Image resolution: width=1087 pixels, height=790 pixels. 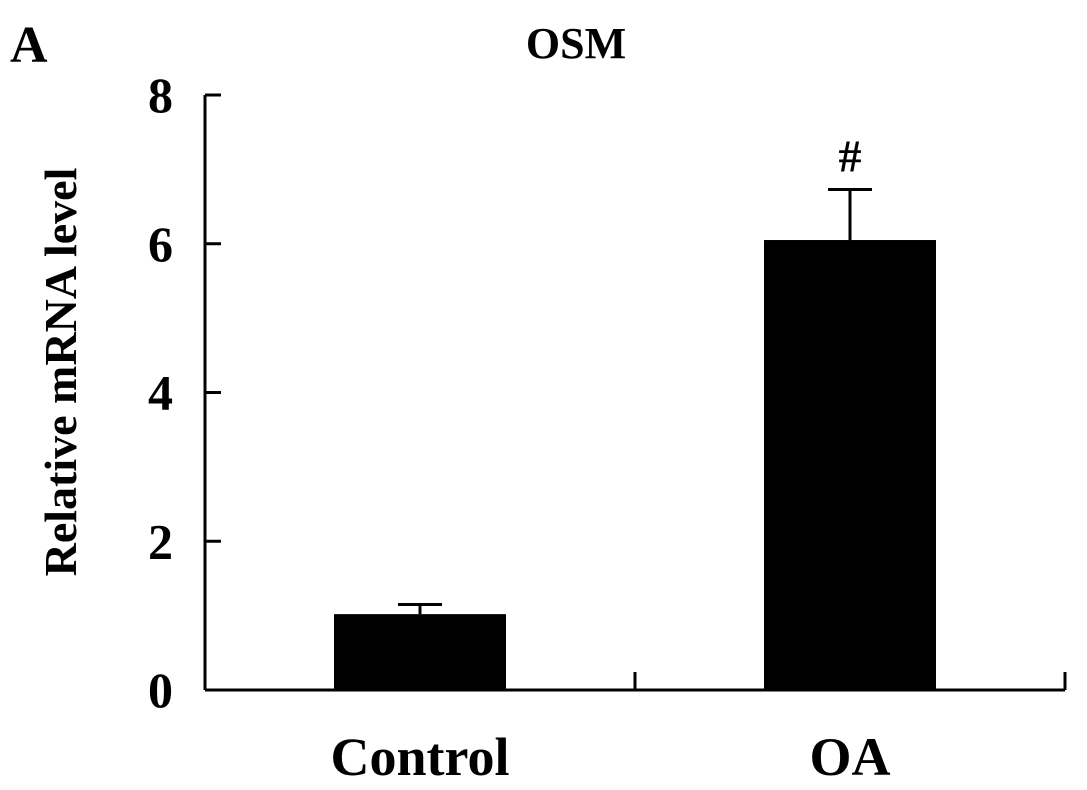 I want to click on significance-marker: #, so click(x=850, y=155).